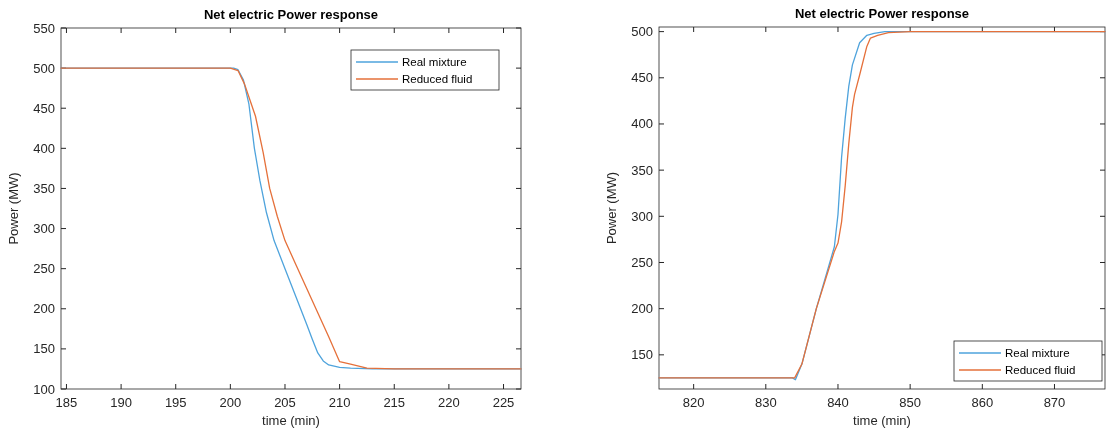 Image resolution: width=1108 pixels, height=430 pixels. I want to click on y-tick-label: 100, so click(44, 389).